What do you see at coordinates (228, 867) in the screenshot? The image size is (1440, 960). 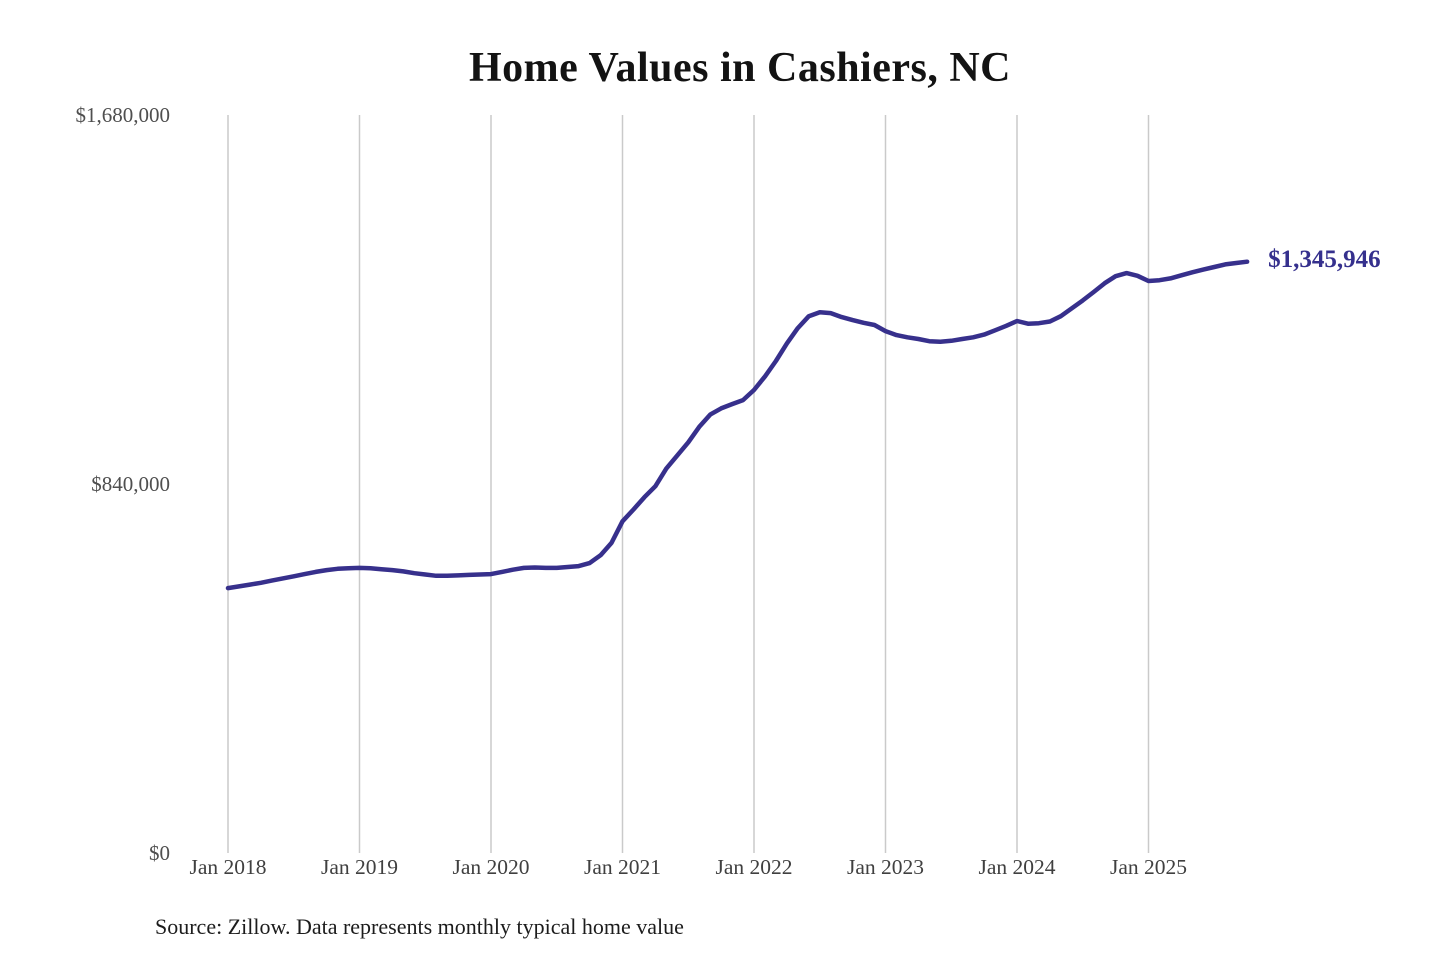 I see `x-tick-label: Jan 2018` at bounding box center [228, 867].